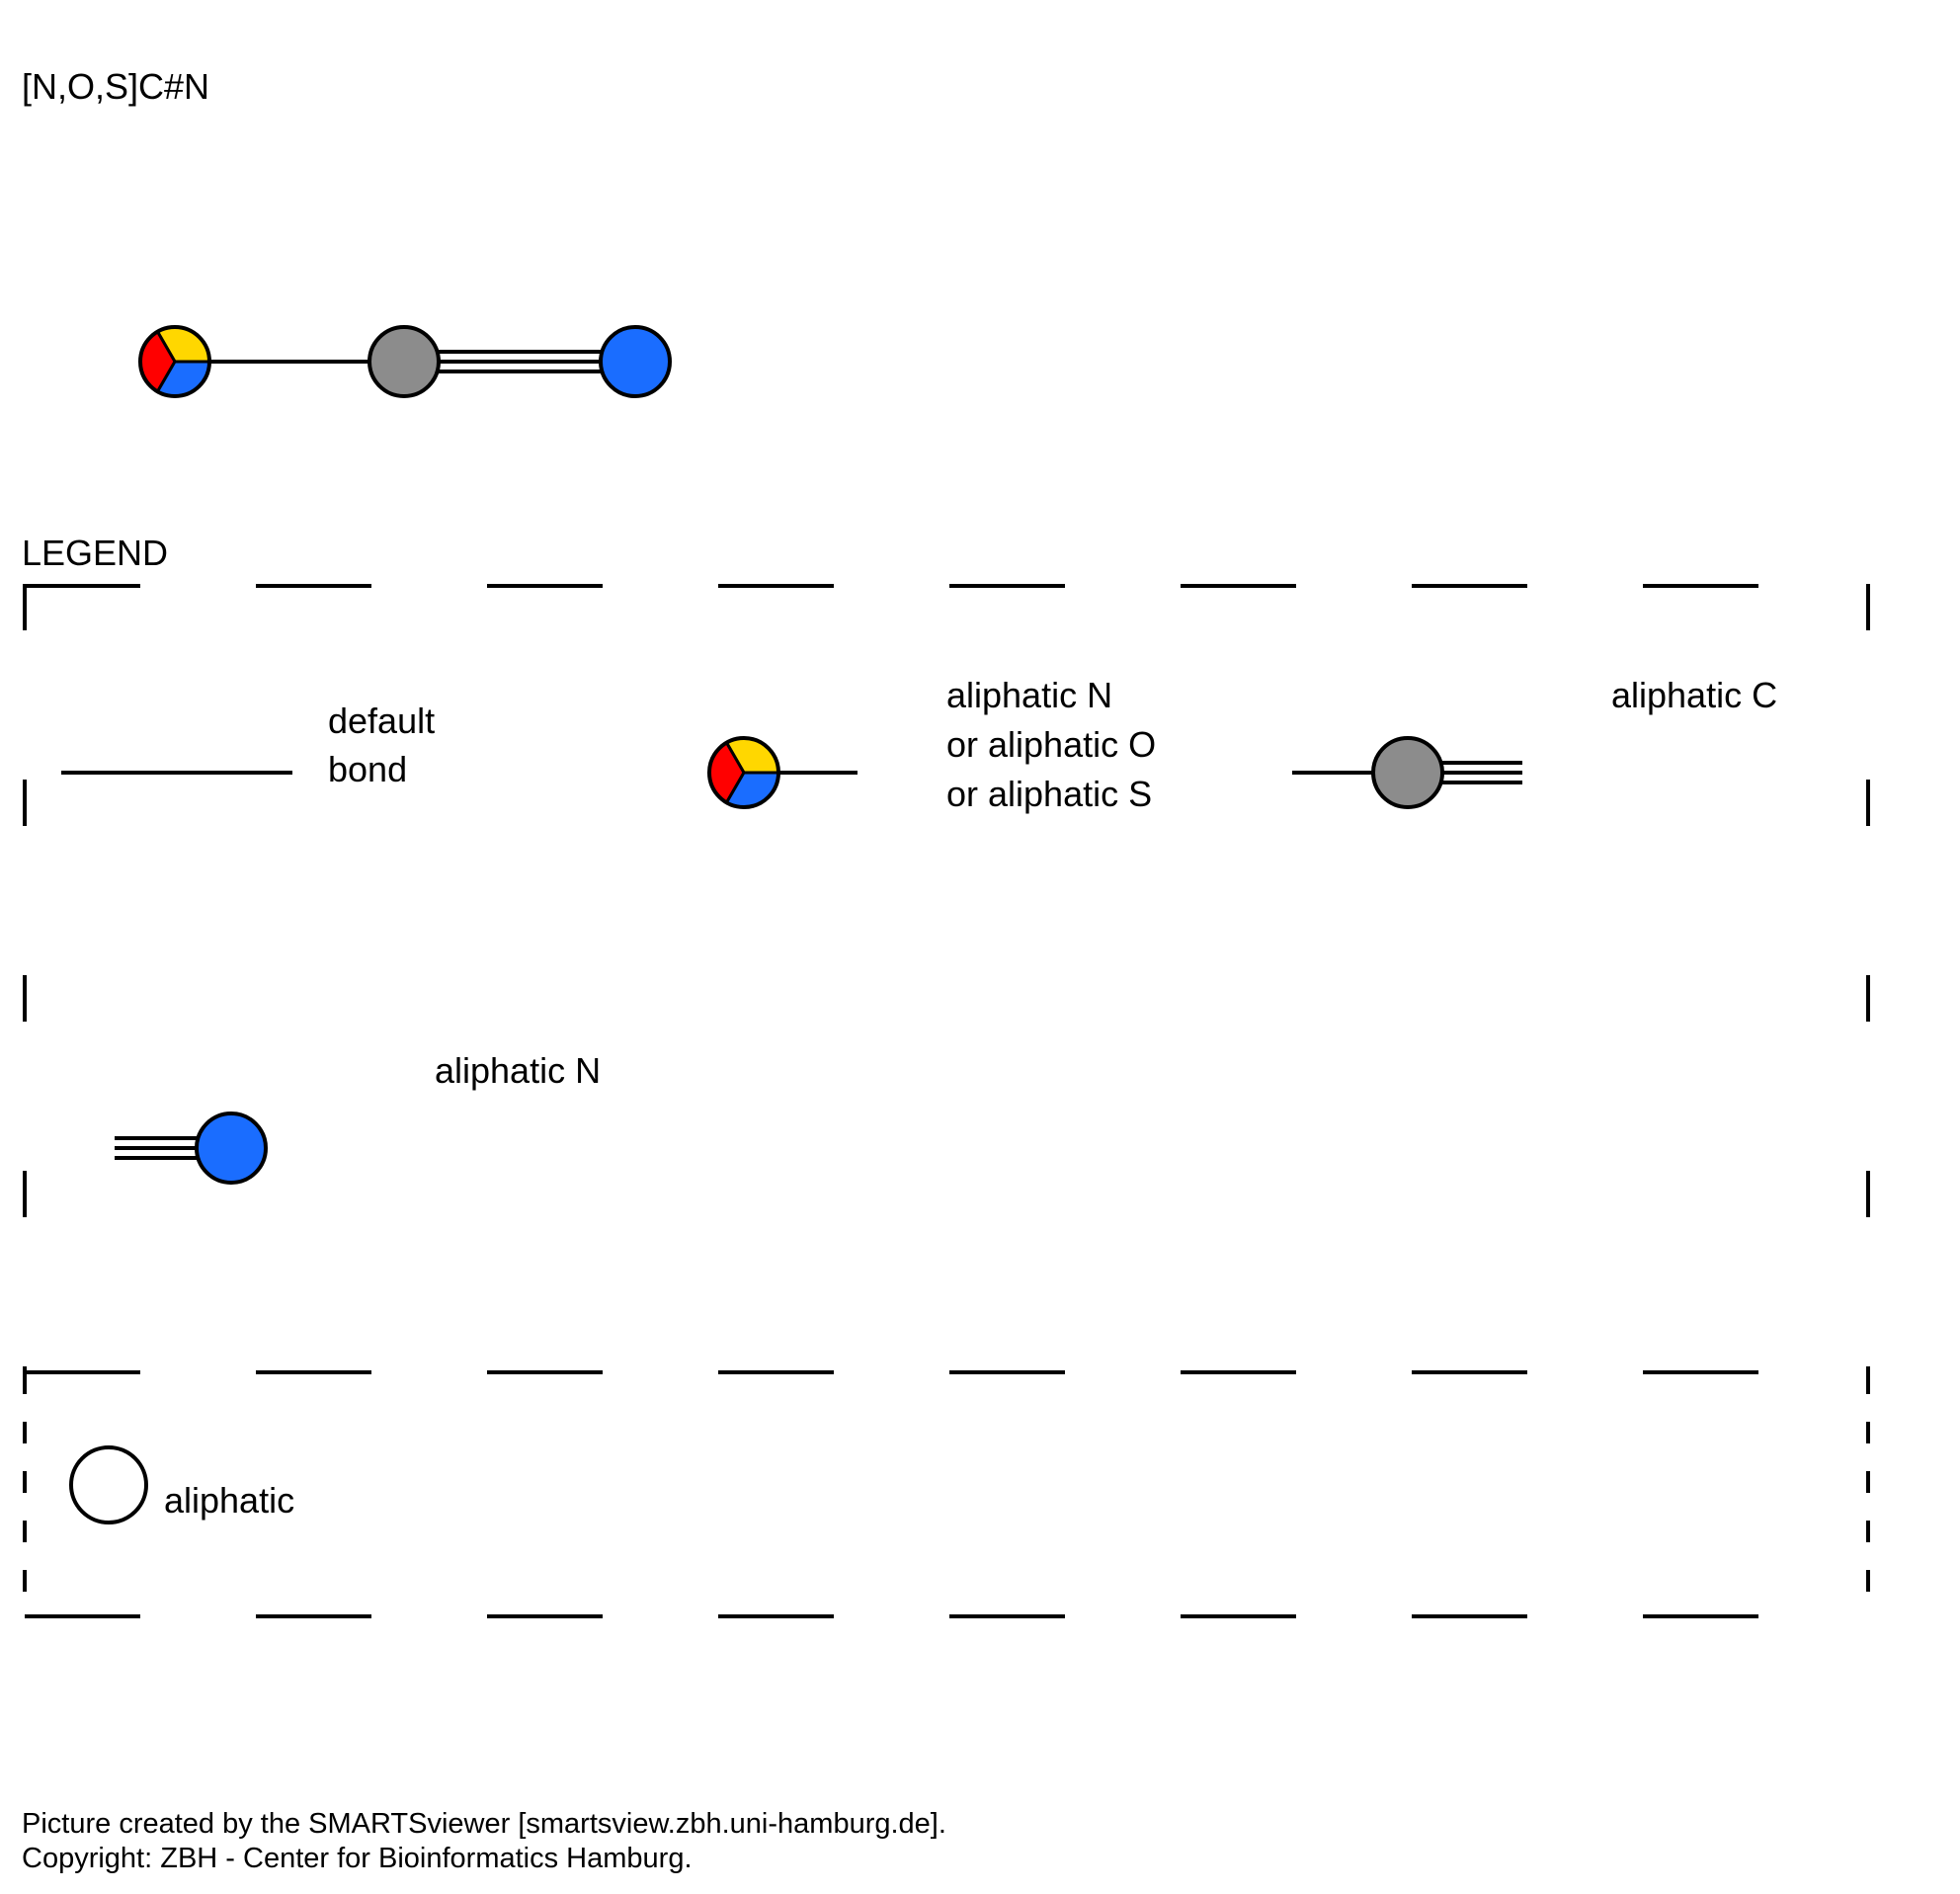 The height and width of the screenshot is (1894, 1960). Describe the element at coordinates (174, 361) in the screenshot. I see `atom-nos` at that location.